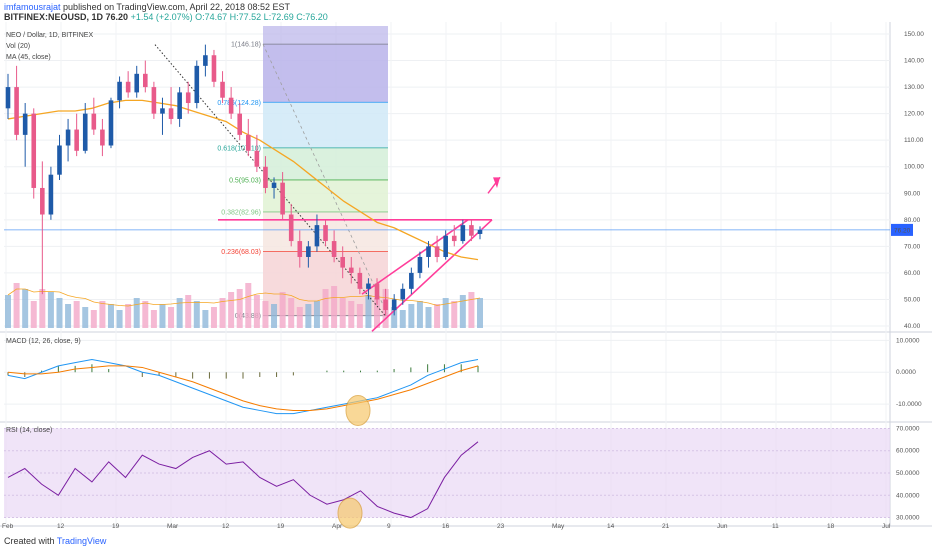 The height and width of the screenshot is (550, 932). Describe the element at coordinates (239, 103) in the screenshot. I see `fib-level-label: 0.786(124.28)` at that location.